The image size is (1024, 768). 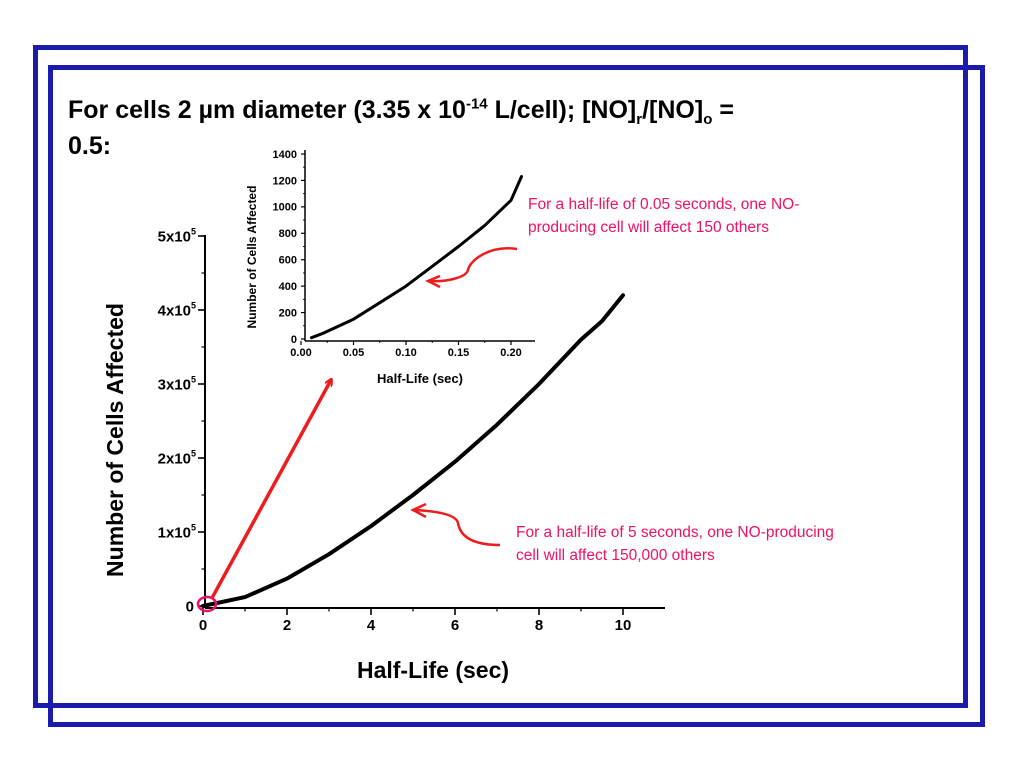 I want to click on inset-y-tick-label: 600, so click(x=288, y=261).